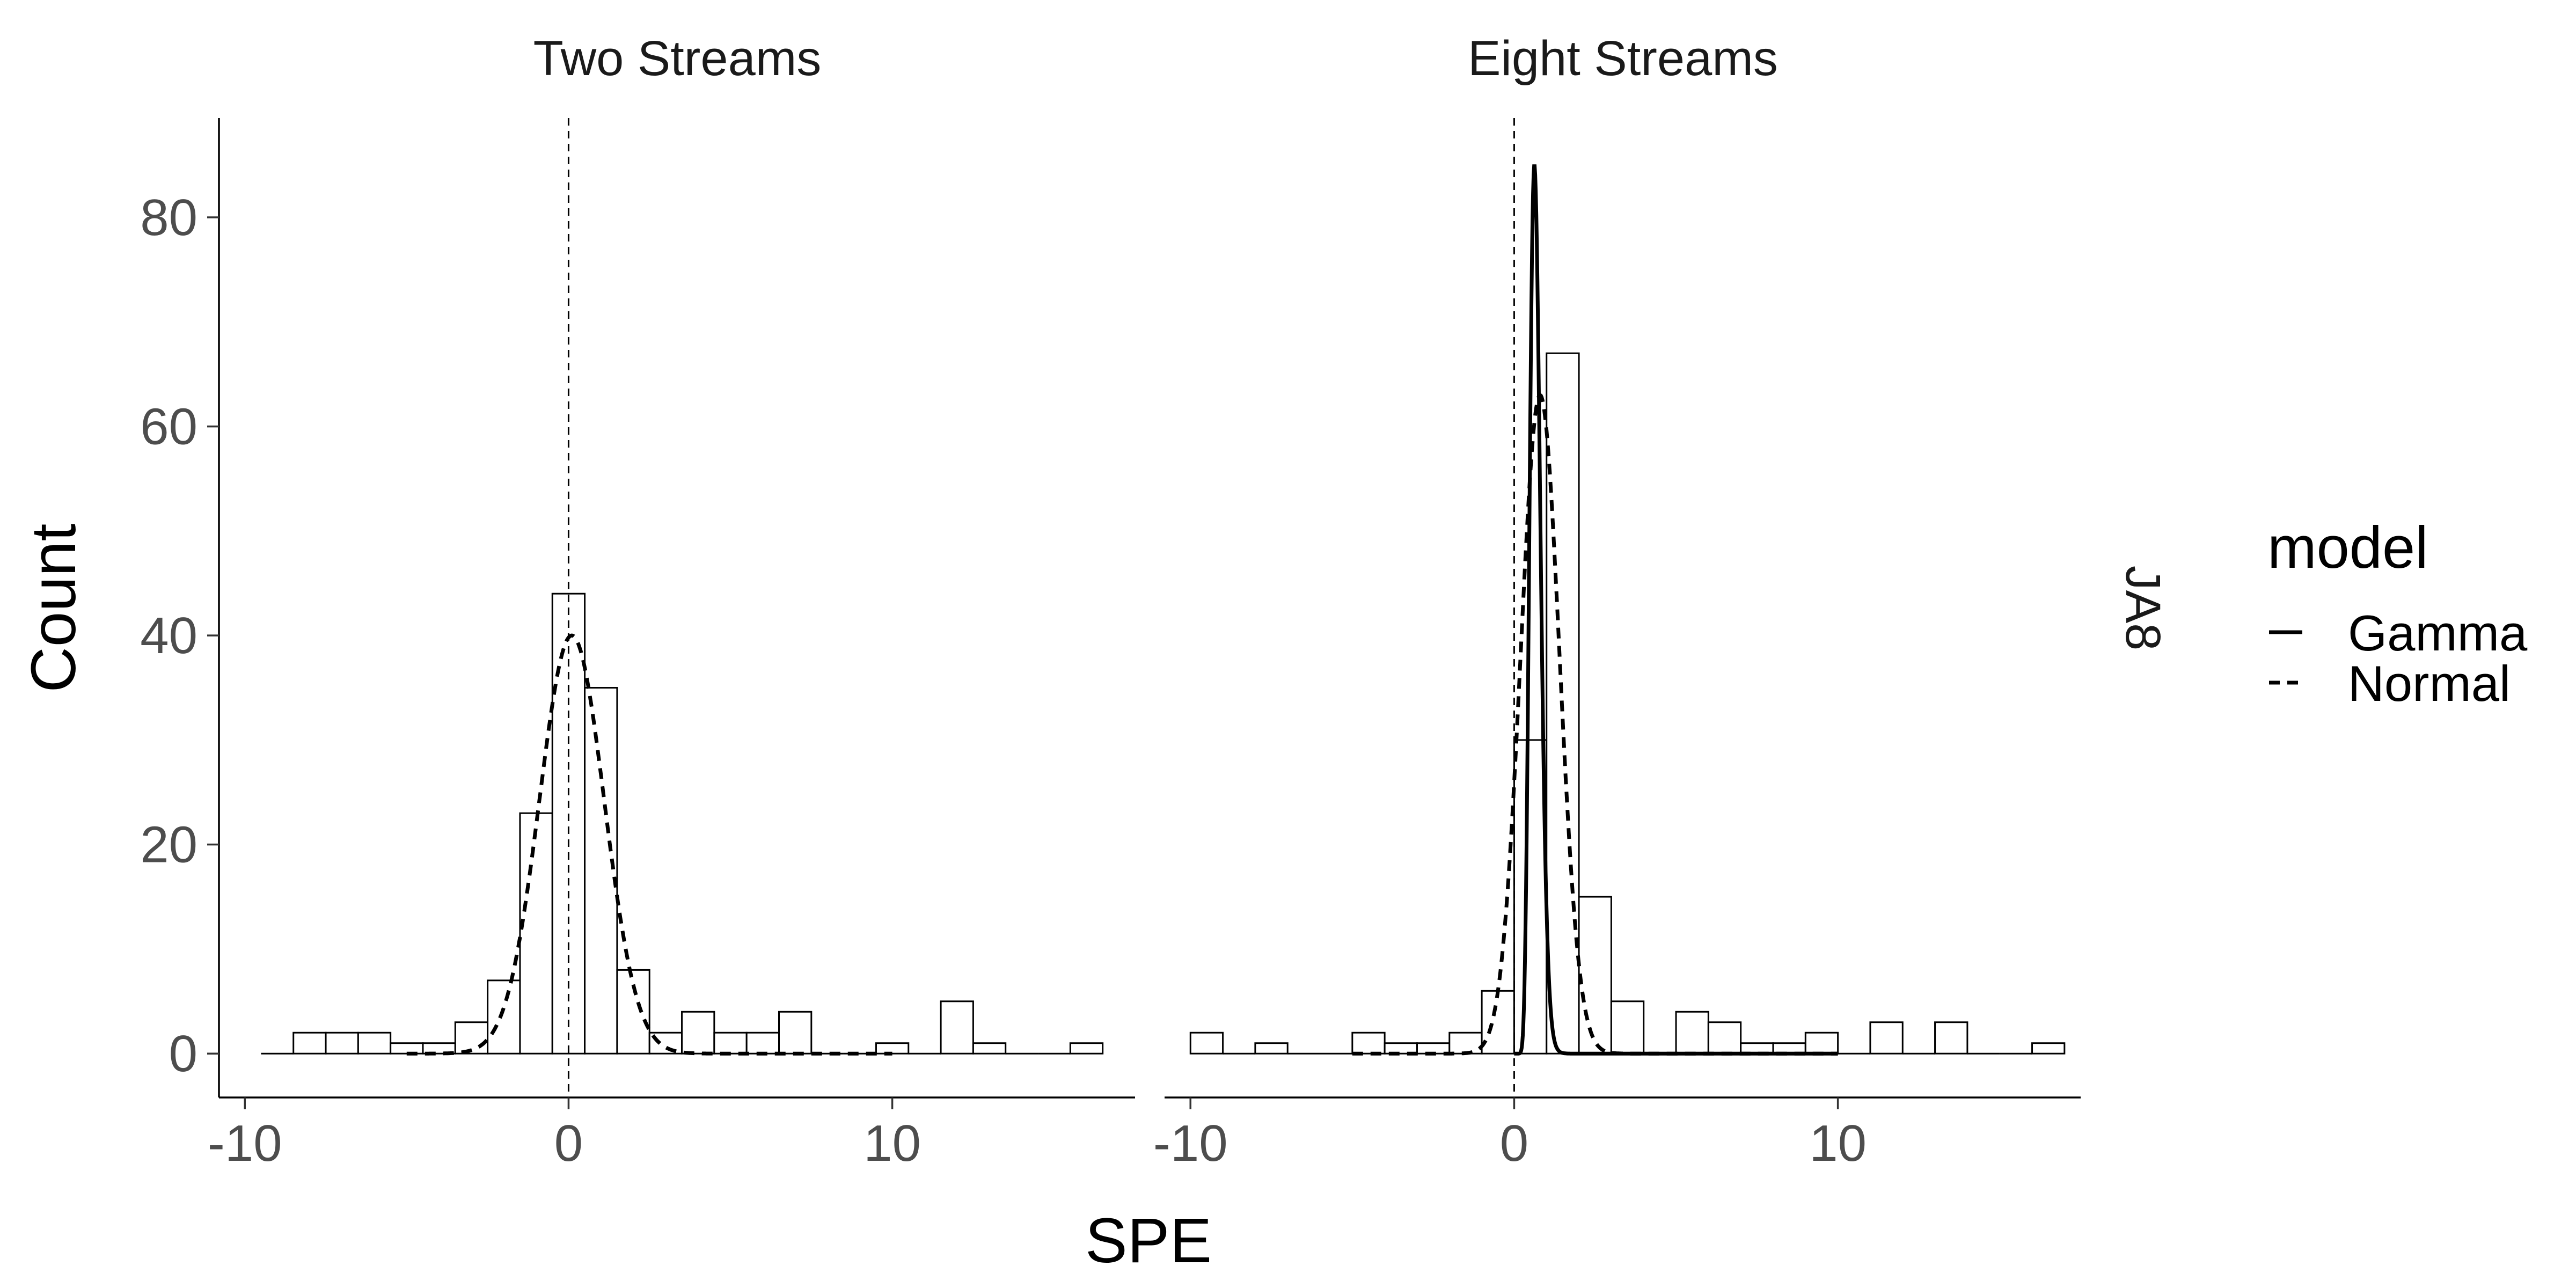  Describe the element at coordinates (677, 58) in the screenshot. I see `panel-title-two-streams: Two Streams` at that location.